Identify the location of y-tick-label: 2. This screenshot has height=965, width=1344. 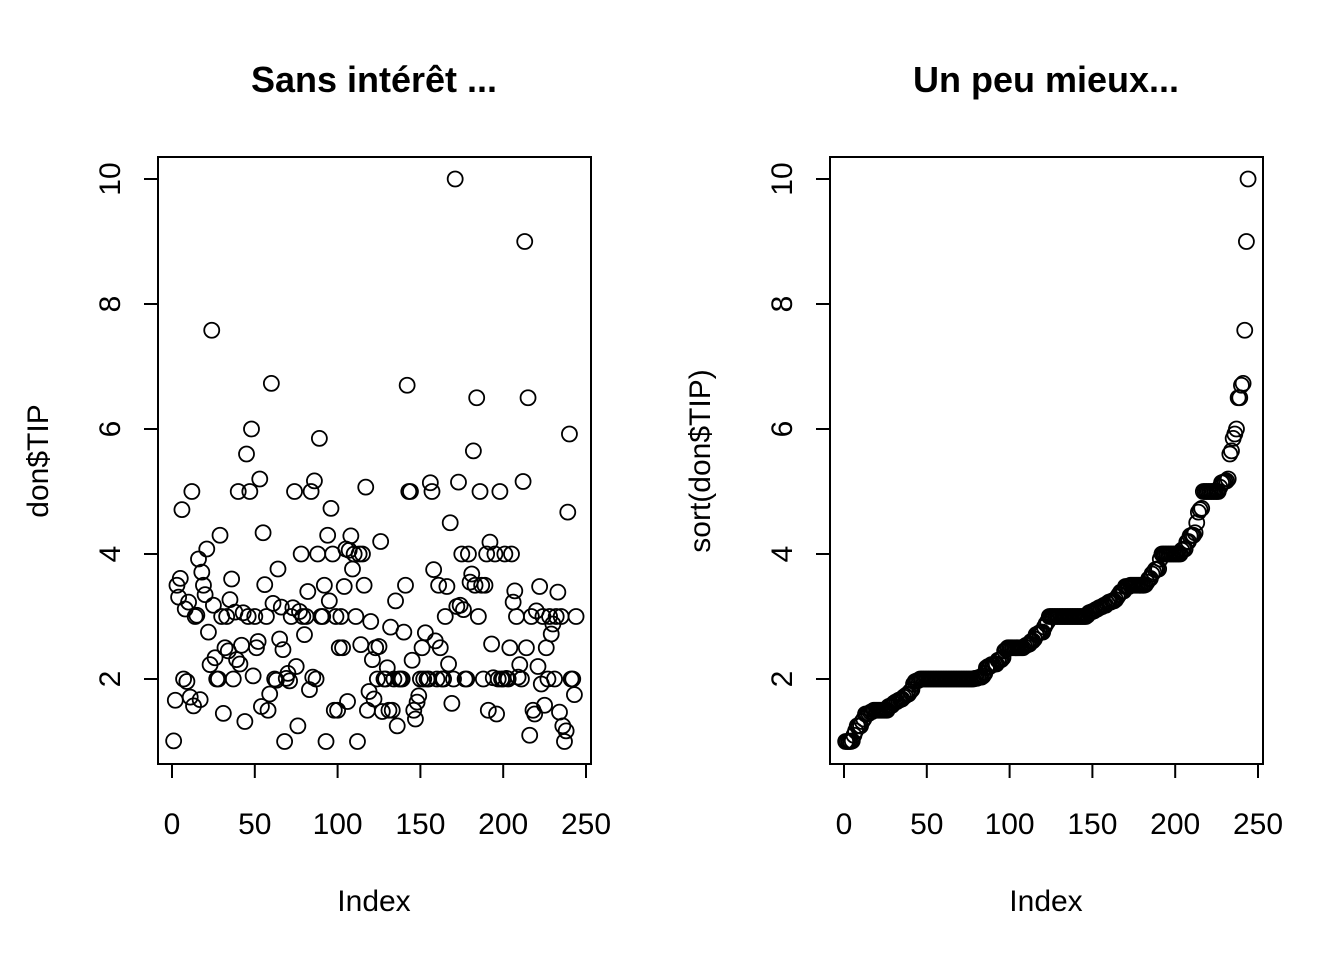
(110, 679).